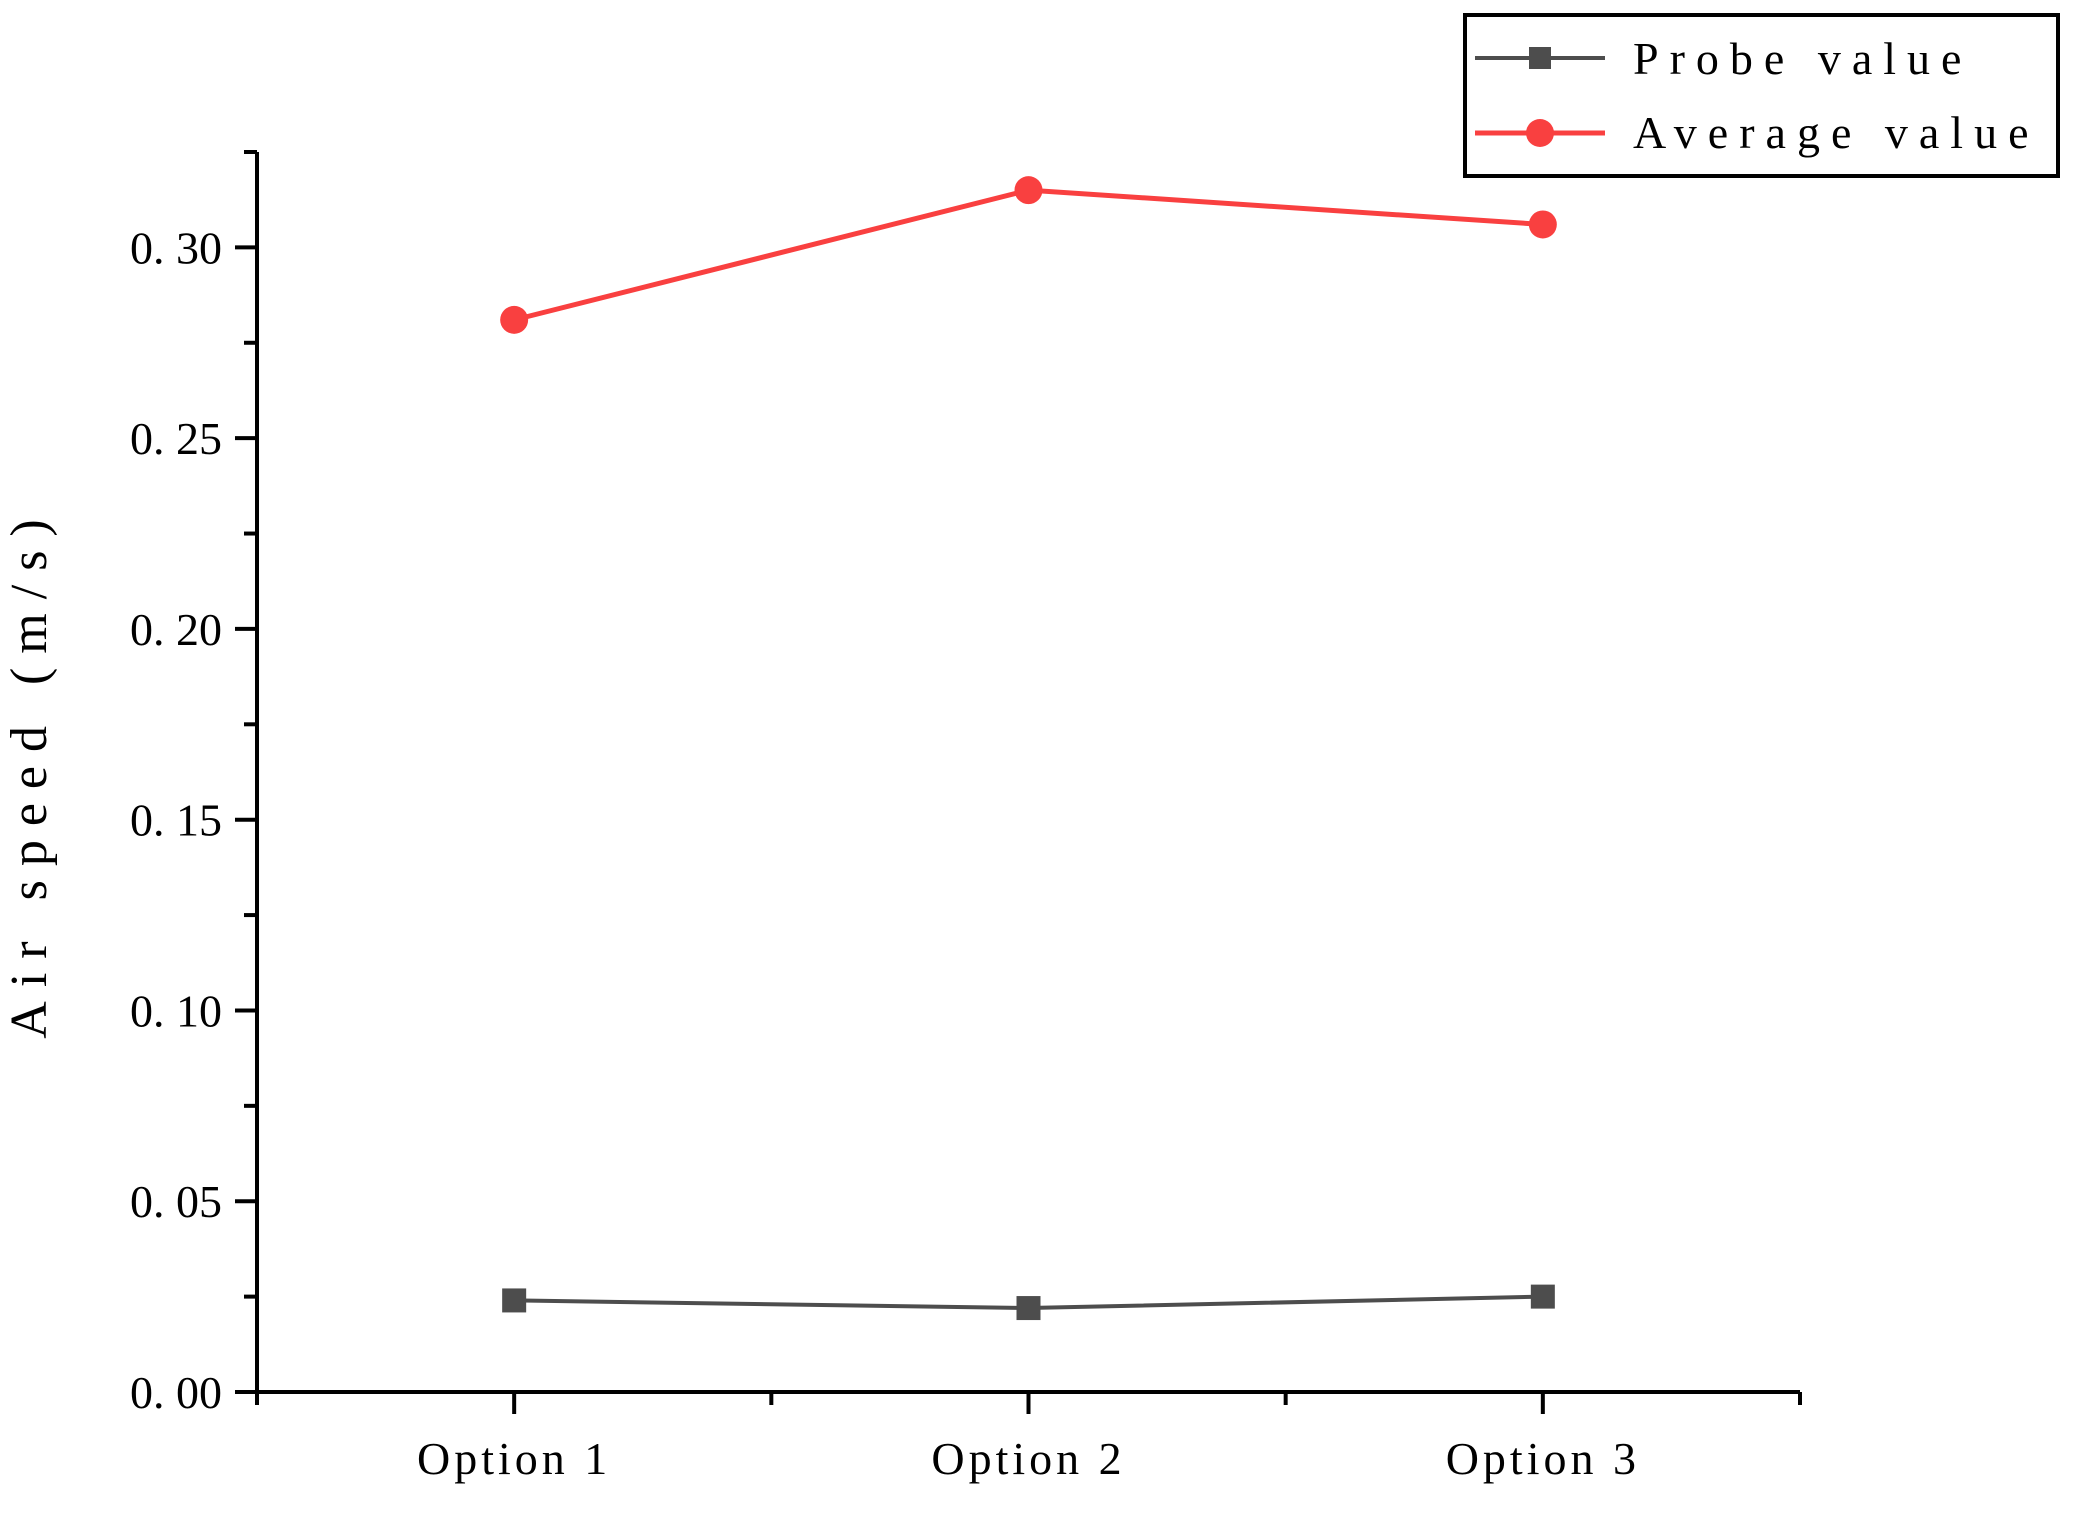 The height and width of the screenshot is (1513, 2079). Describe the element at coordinates (514, 1458) in the screenshot. I see `x-tick-label: Option 1` at that location.